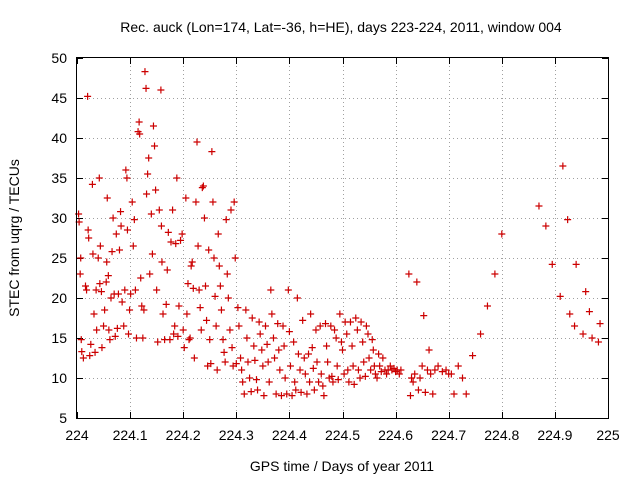 This screenshot has width=640, height=480. I want to click on y-tick-label: 40, so click(59, 138).